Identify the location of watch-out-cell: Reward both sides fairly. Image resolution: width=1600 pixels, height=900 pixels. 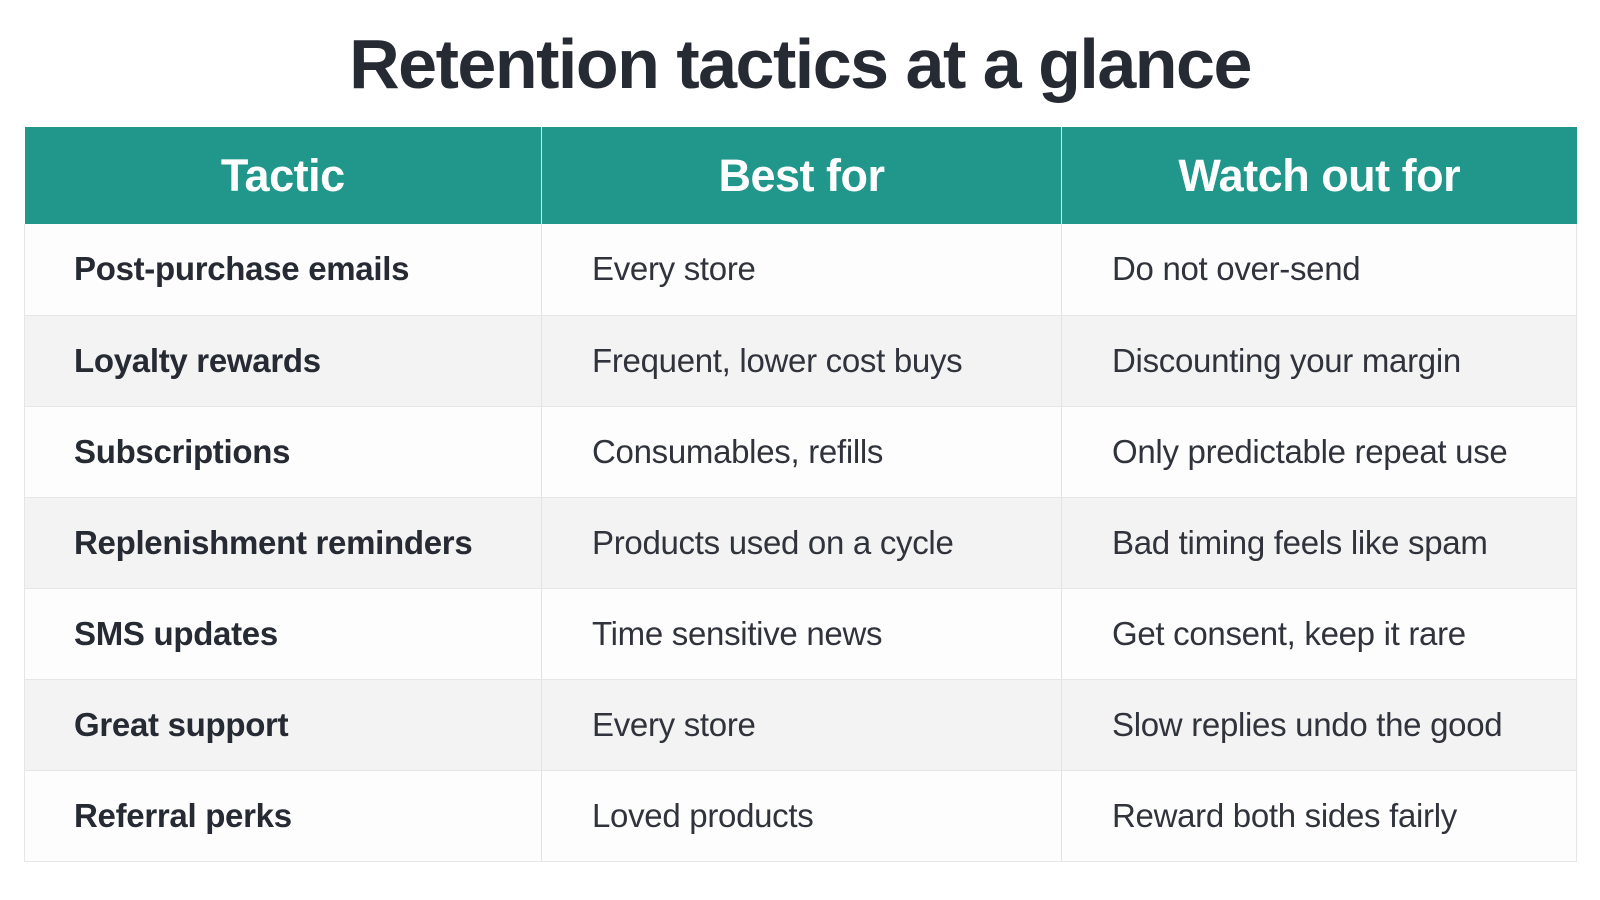
(1319, 816).